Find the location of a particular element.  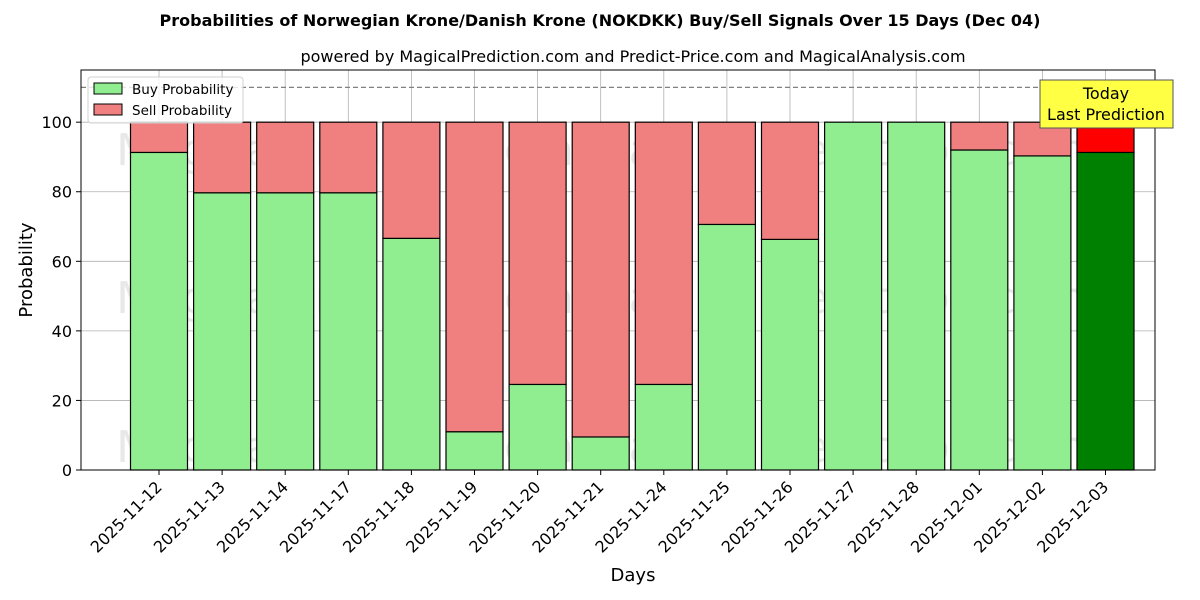

y-tick-label: 60 is located at coordinates (62, 261).